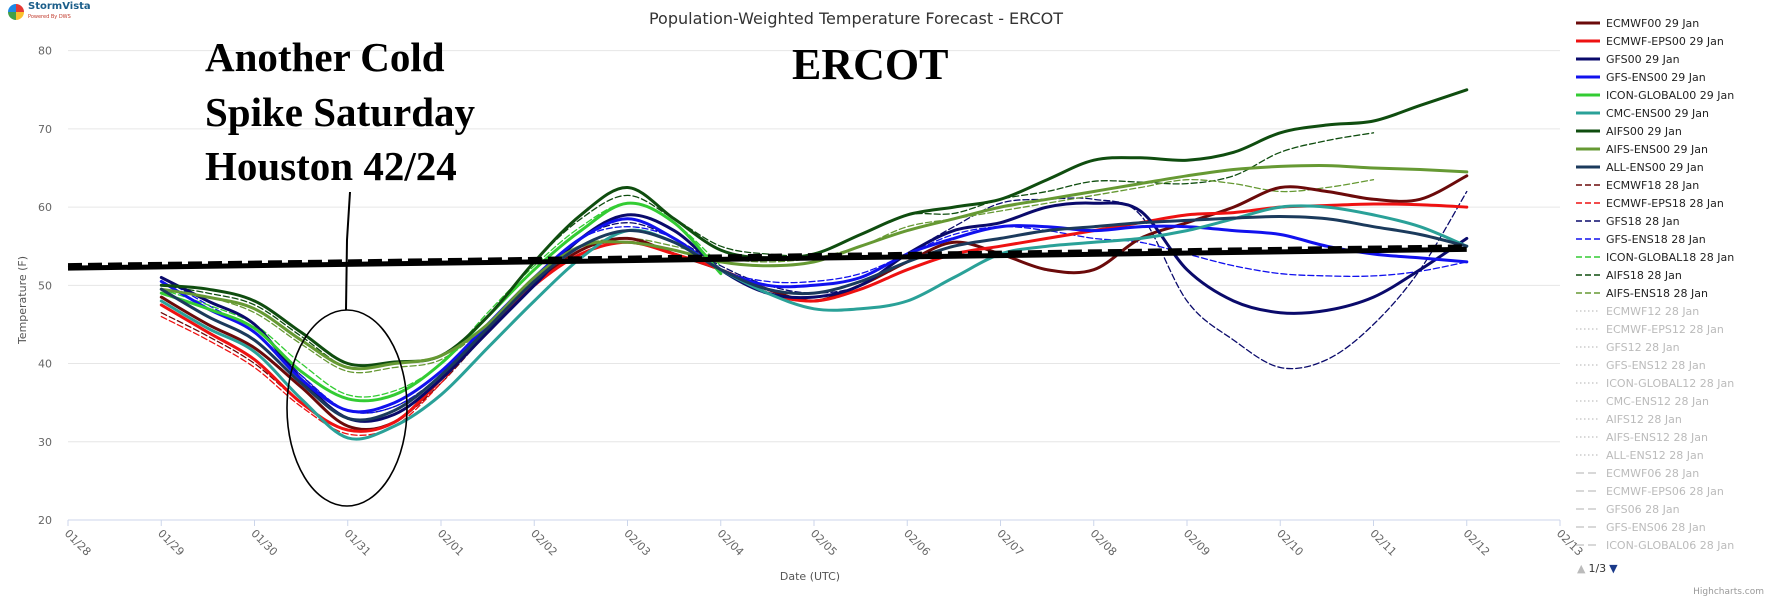 This screenshot has width=1772, height=600. I want to click on legend-label: GFS-ENS18 28 Jan, so click(1656, 239).